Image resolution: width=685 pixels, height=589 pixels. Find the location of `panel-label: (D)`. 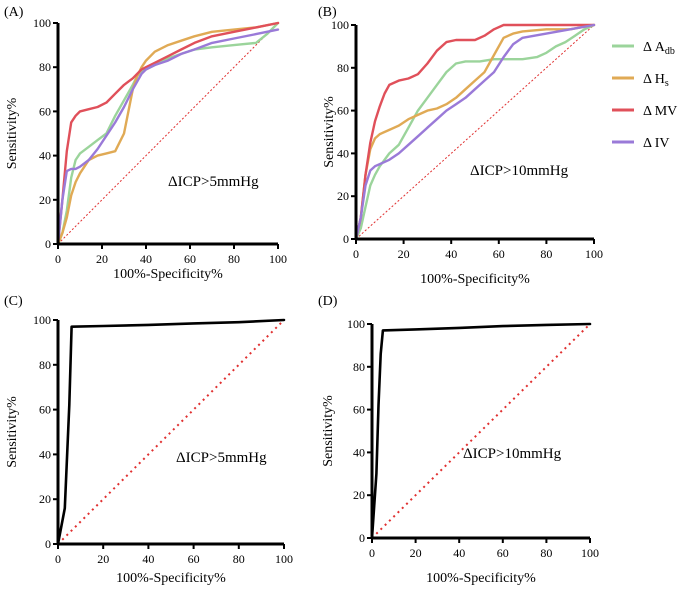

panel-label: (D) is located at coordinates (328, 301).